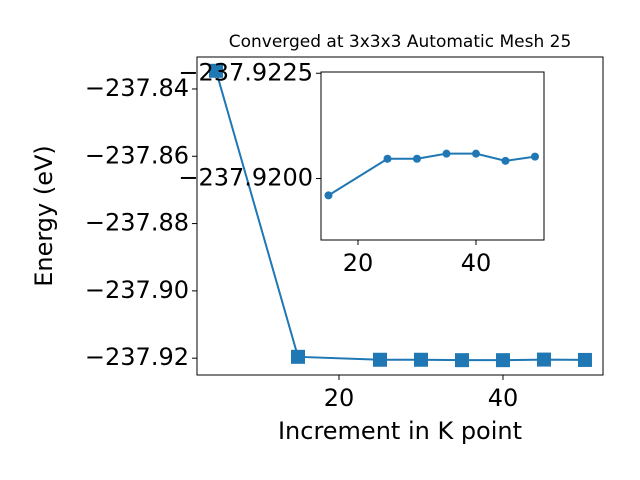 This screenshot has height=480, width=640. I want to click on y-tick-label: −237.86, so click(137, 155).